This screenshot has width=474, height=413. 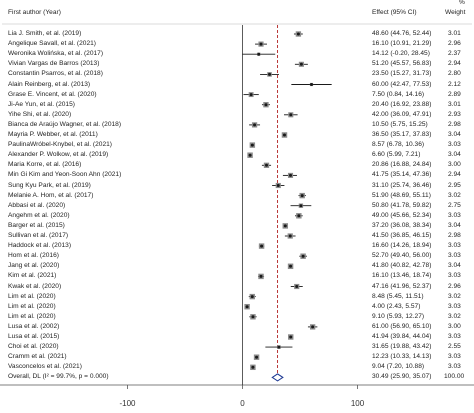 What do you see at coordinates (36, 225) in the screenshot?
I see `study-label: Barger et al. (2015)` at bounding box center [36, 225].